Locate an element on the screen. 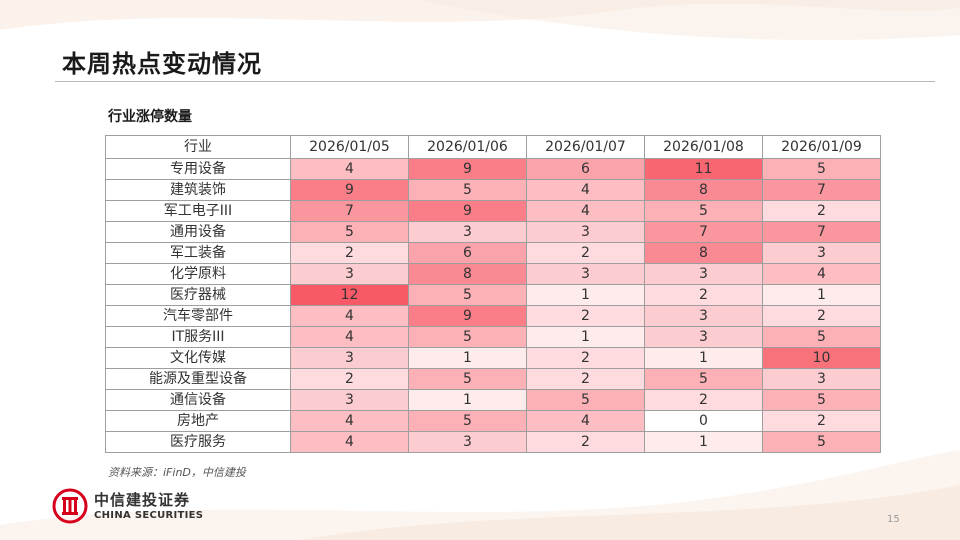  industry-cell: 文化传媒 is located at coordinates (198, 358).